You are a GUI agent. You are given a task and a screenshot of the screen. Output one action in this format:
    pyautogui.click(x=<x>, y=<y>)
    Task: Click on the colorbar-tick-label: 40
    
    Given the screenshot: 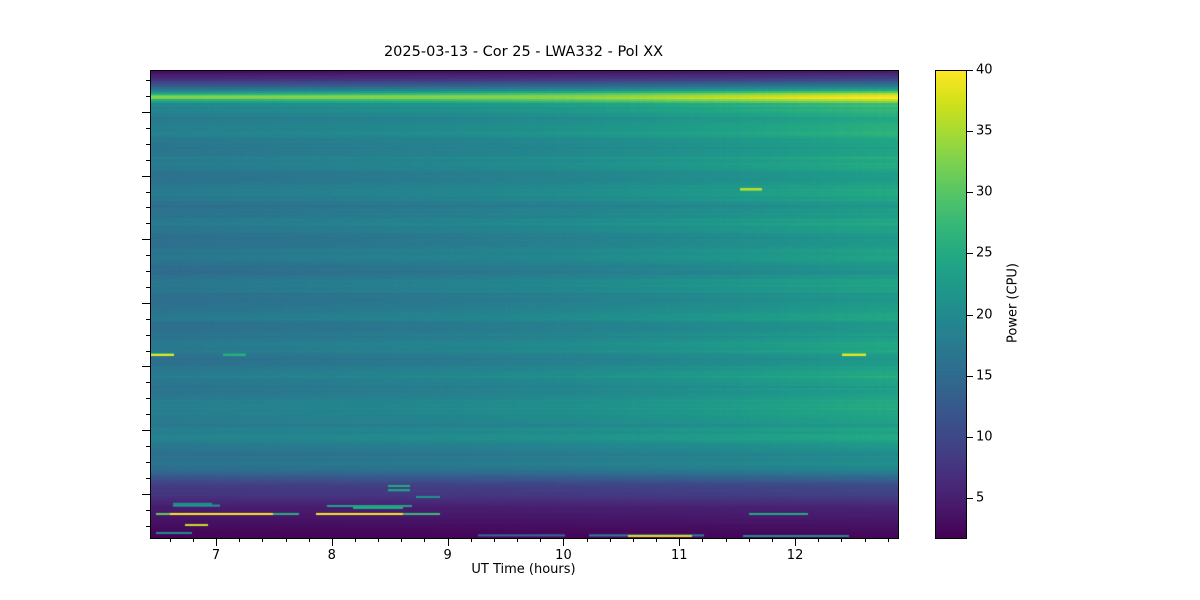 What is the action you would take?
    pyautogui.click(x=984, y=70)
    